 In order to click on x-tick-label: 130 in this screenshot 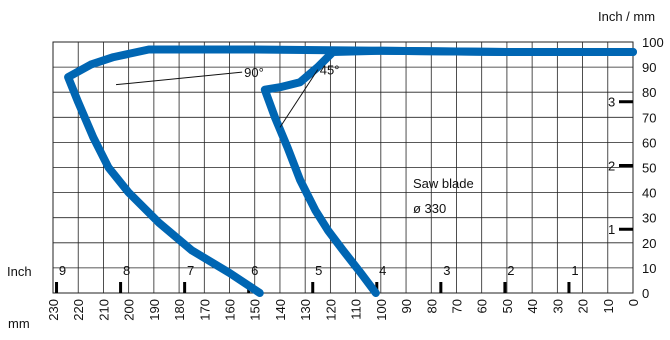, I will do `click(305, 310)`.